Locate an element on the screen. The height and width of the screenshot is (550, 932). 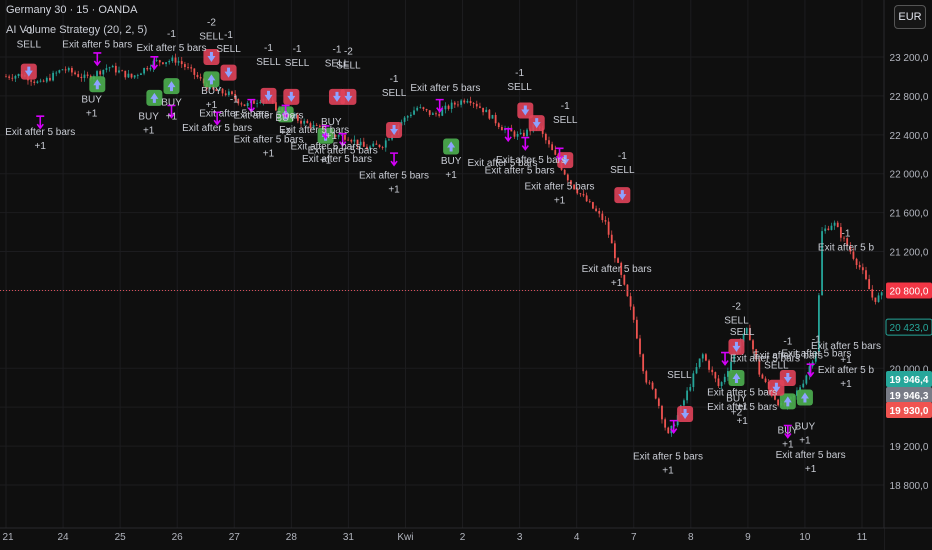
last-price-tag is located at coordinates (908, 327).